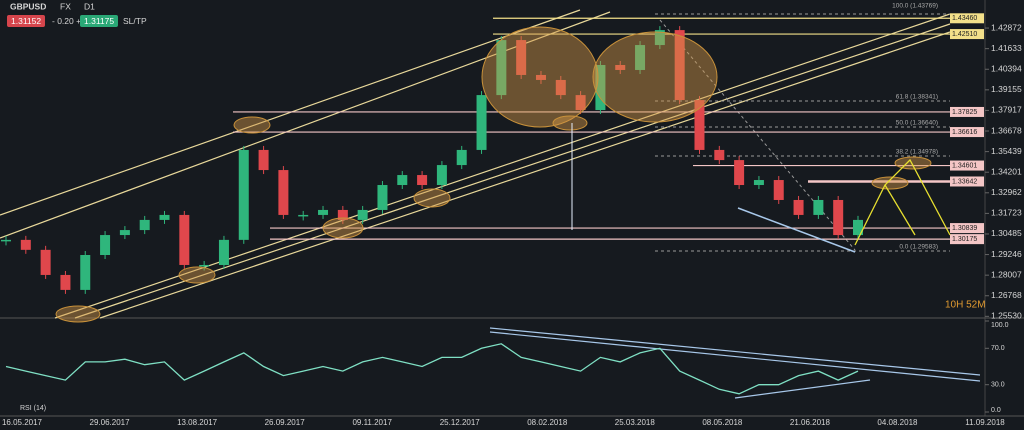  What do you see at coordinates (964, 34) in the screenshot?
I see `level-label: 1.42510` at bounding box center [964, 34].